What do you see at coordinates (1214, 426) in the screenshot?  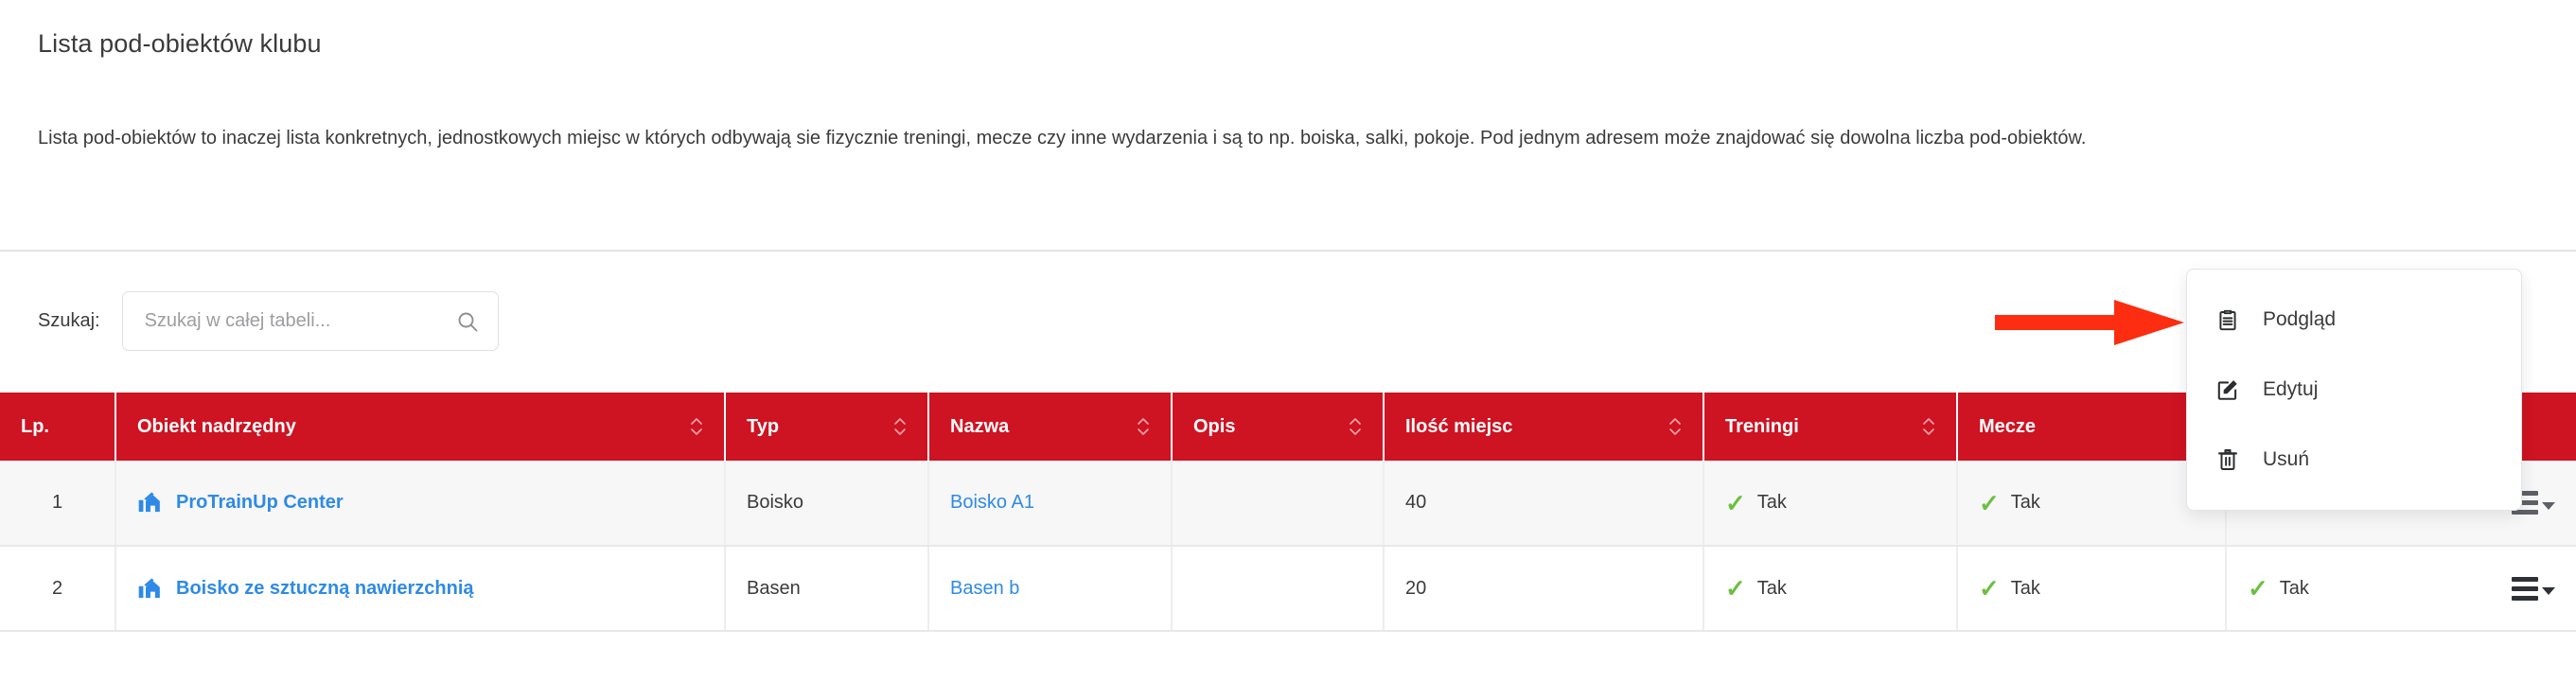 I see `column-label: Opis` at bounding box center [1214, 426].